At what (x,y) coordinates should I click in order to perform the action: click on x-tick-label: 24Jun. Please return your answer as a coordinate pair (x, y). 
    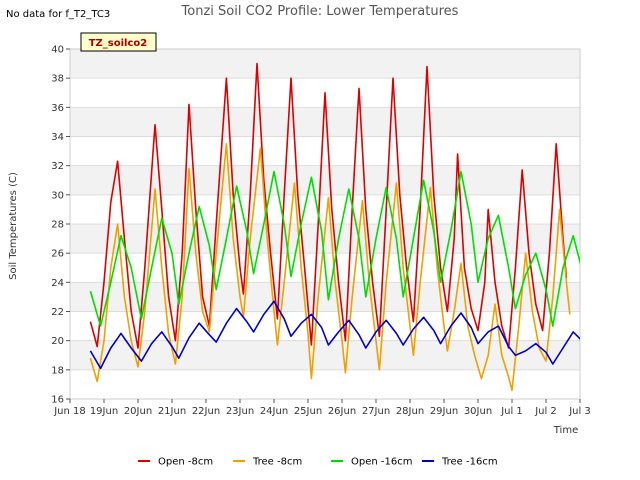
    Looking at the image, I should click on (274, 411).